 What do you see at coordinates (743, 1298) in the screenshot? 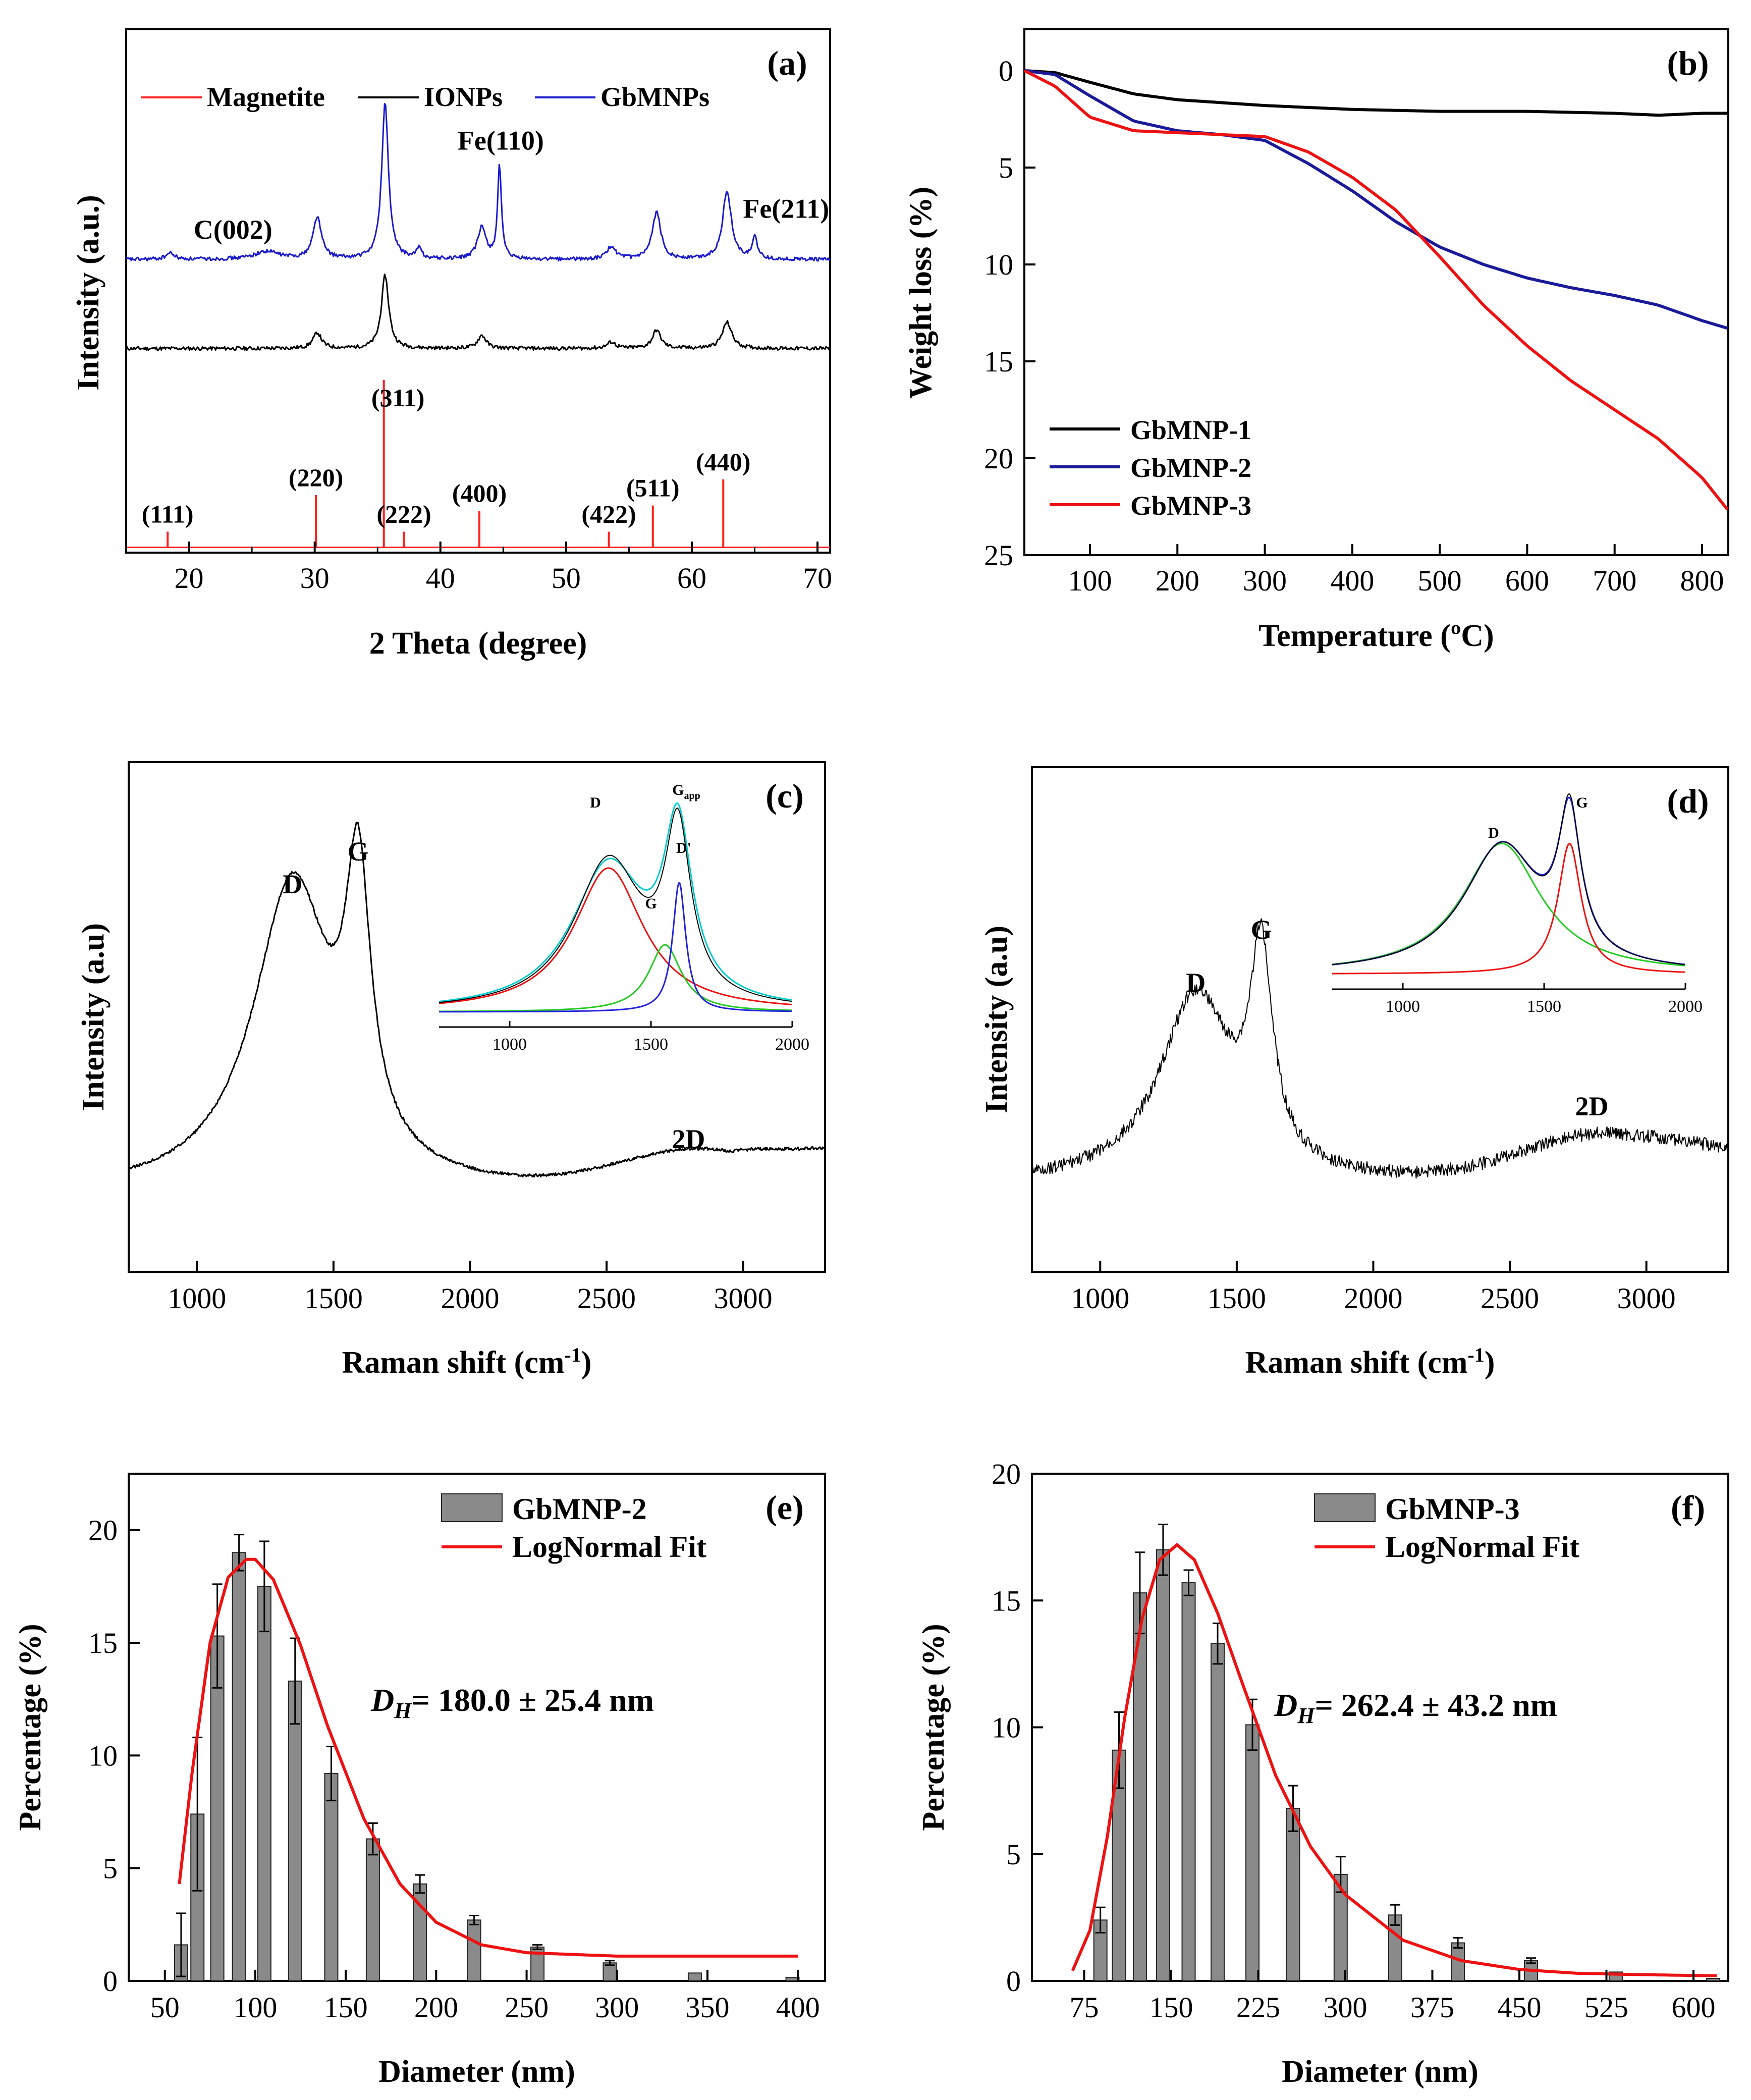
I see `x-tick-label: 3000` at bounding box center [743, 1298].